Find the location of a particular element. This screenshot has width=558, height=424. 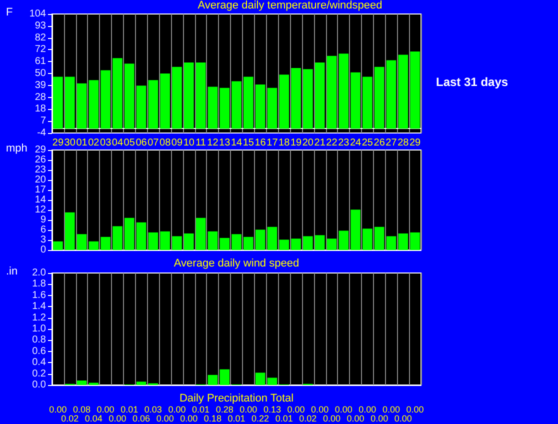

y-axis-title: F is located at coordinates (9, 12).